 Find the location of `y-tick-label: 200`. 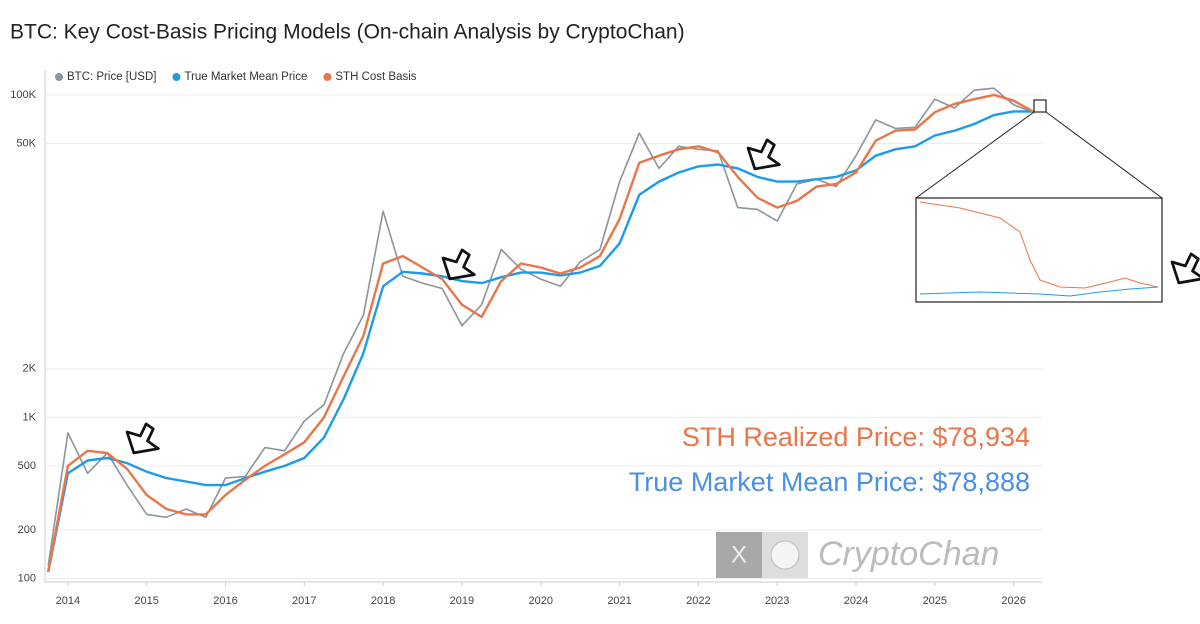

y-tick-label: 200 is located at coordinates (27, 530).